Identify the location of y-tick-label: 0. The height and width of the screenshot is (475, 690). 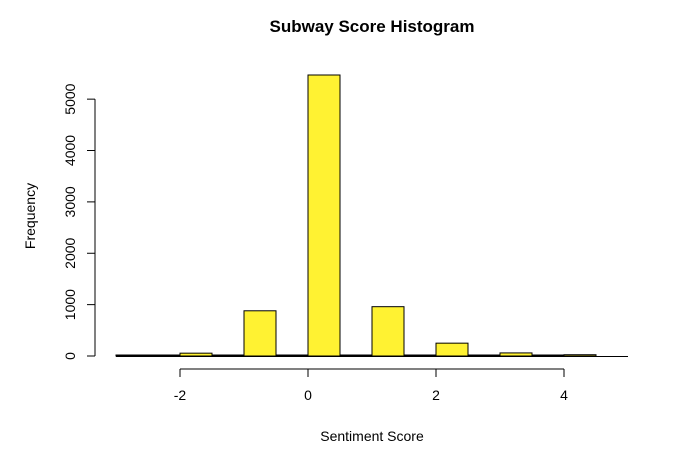
(70, 356).